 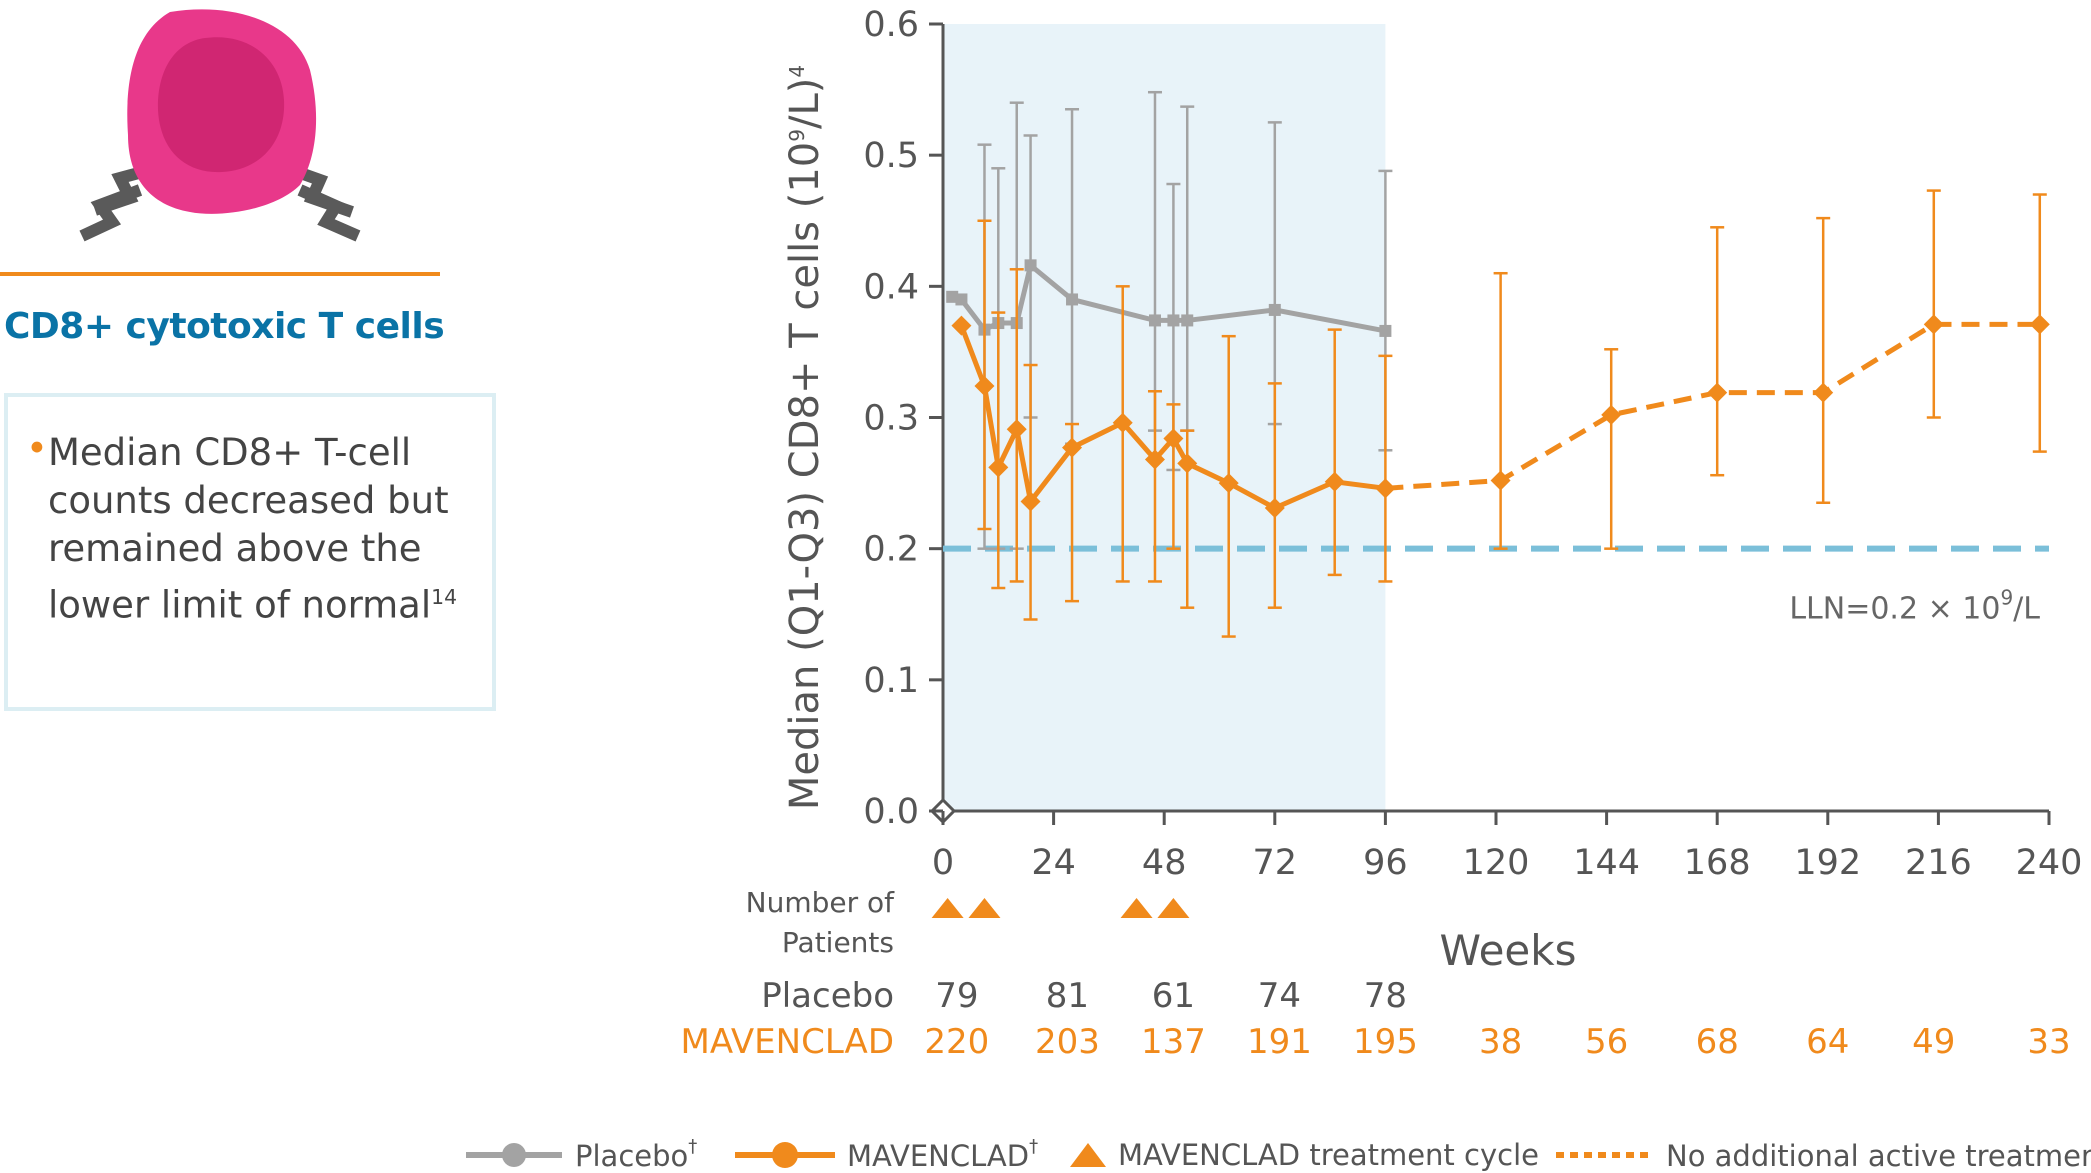 I want to click on y-axis-label-sup: 4, so click(x=797, y=71).